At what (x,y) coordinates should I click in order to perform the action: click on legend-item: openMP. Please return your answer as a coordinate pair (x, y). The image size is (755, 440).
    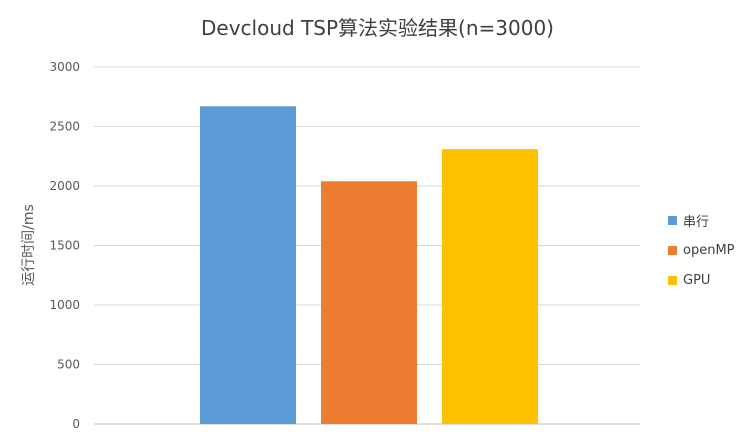
    Looking at the image, I should click on (701, 250).